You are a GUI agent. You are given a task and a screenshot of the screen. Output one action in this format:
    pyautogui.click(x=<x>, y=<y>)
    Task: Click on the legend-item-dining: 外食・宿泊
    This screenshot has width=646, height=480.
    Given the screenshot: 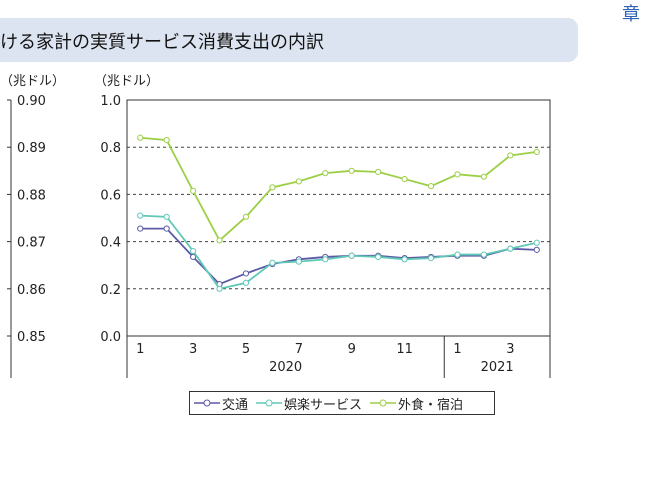 What is the action you would take?
    pyautogui.click(x=416, y=403)
    